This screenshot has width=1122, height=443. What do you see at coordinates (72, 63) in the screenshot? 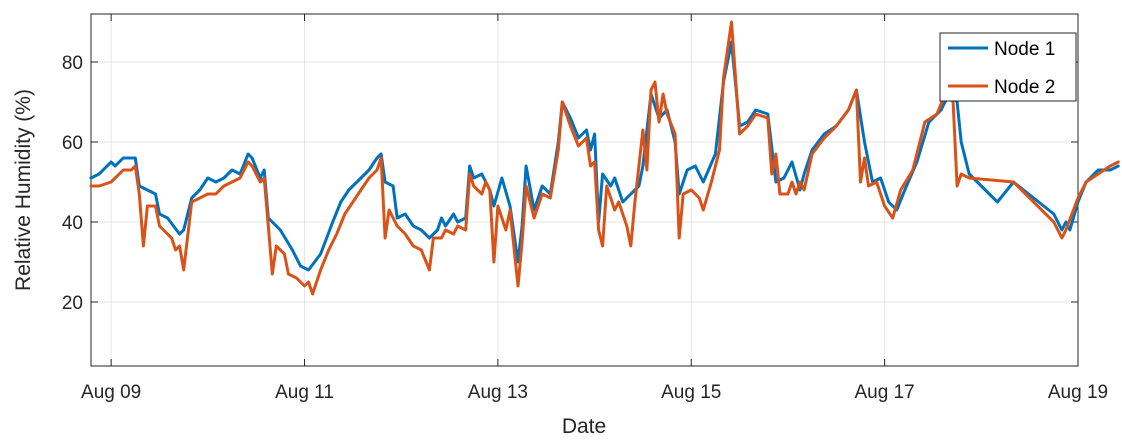
I see `y-tick-label: 80` at bounding box center [72, 63].